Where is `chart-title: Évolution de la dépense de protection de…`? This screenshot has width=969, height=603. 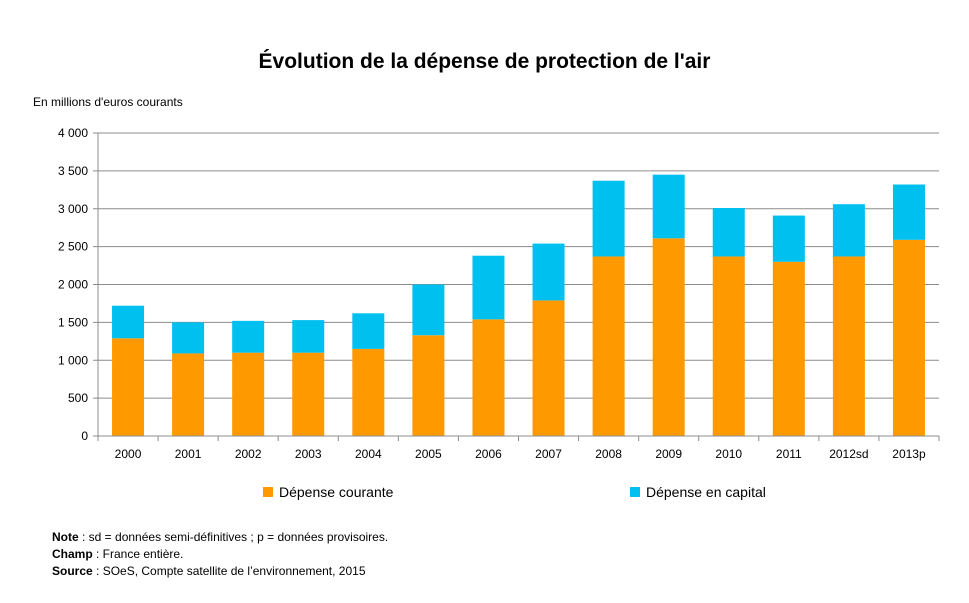 chart-title: Évolution de la dépense de protection de… is located at coordinates (484, 61).